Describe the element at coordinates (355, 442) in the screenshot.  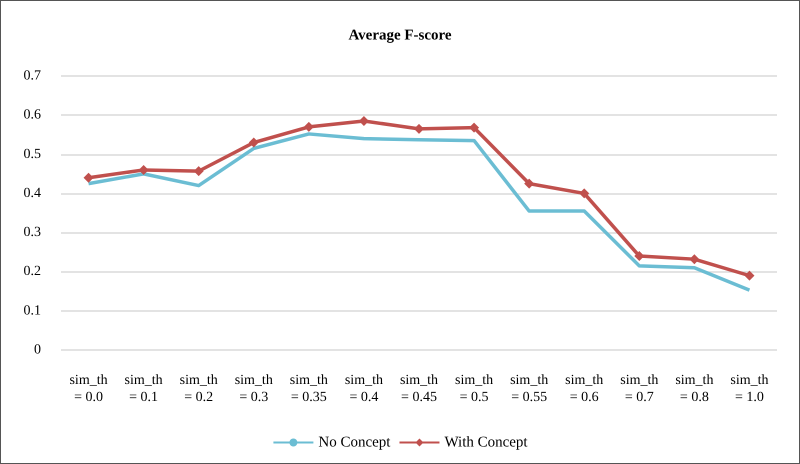
I see `legend-label: No Concept` at that location.